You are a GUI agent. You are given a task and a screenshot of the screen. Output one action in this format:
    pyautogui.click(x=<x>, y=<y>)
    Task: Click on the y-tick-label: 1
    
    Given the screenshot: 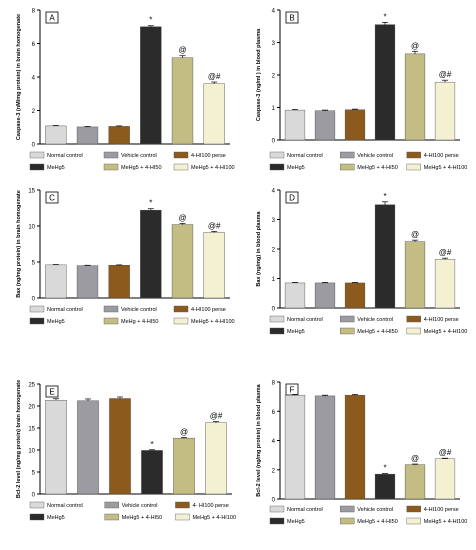 What is the action you would take?
    pyautogui.click(x=274, y=109)
    